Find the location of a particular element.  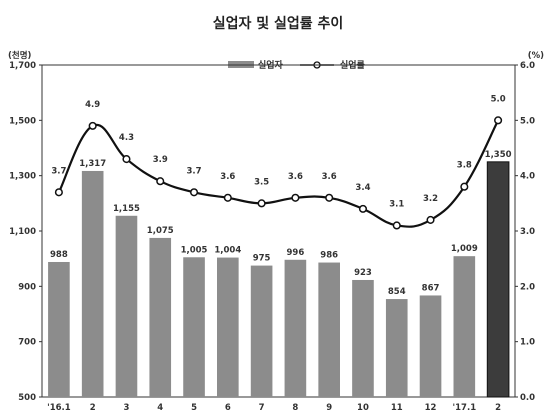

bar-value-label: 923 is located at coordinates (363, 273).